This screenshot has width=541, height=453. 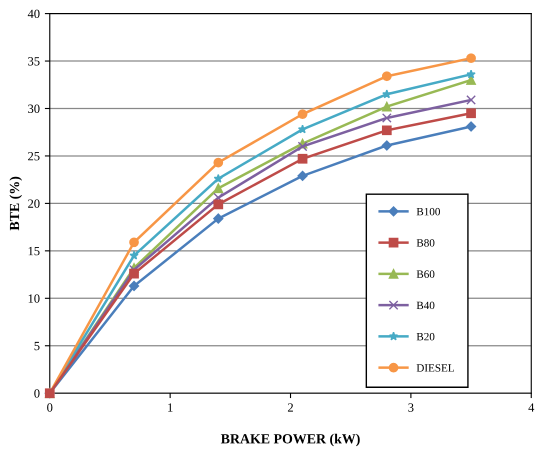 I want to click on x-axis-title: BRAKE POWER (kW), so click(x=290, y=440).